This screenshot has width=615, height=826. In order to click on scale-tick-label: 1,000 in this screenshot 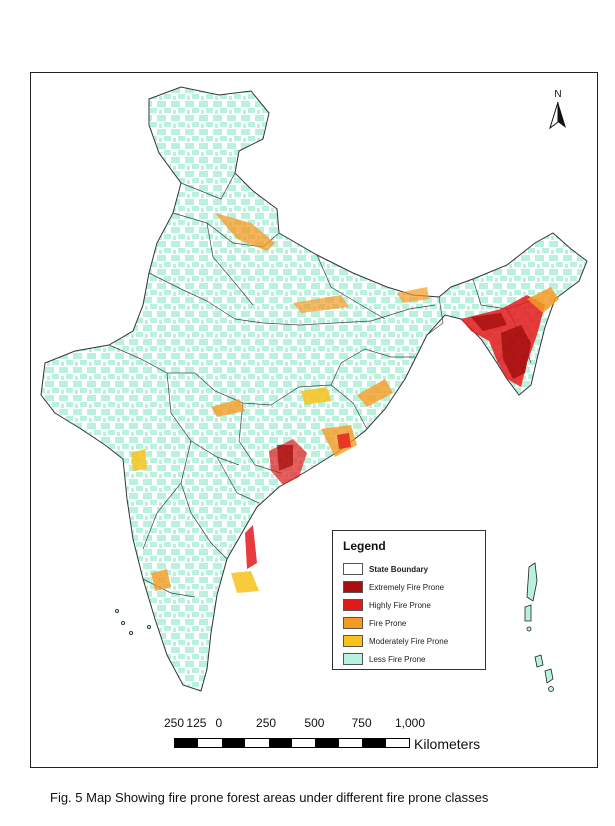, I will do `click(410, 723)`.